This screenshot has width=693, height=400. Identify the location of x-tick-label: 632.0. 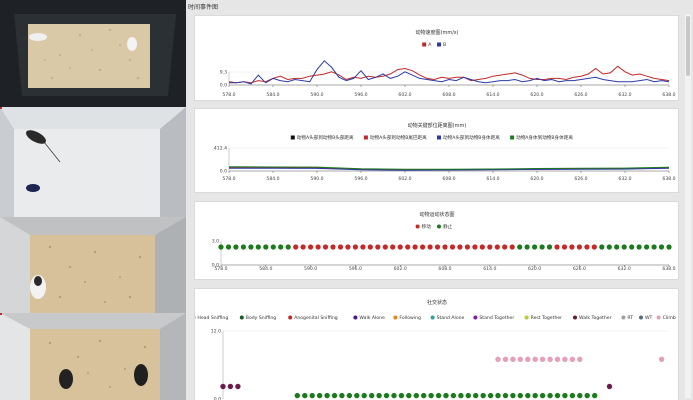
(624, 179).